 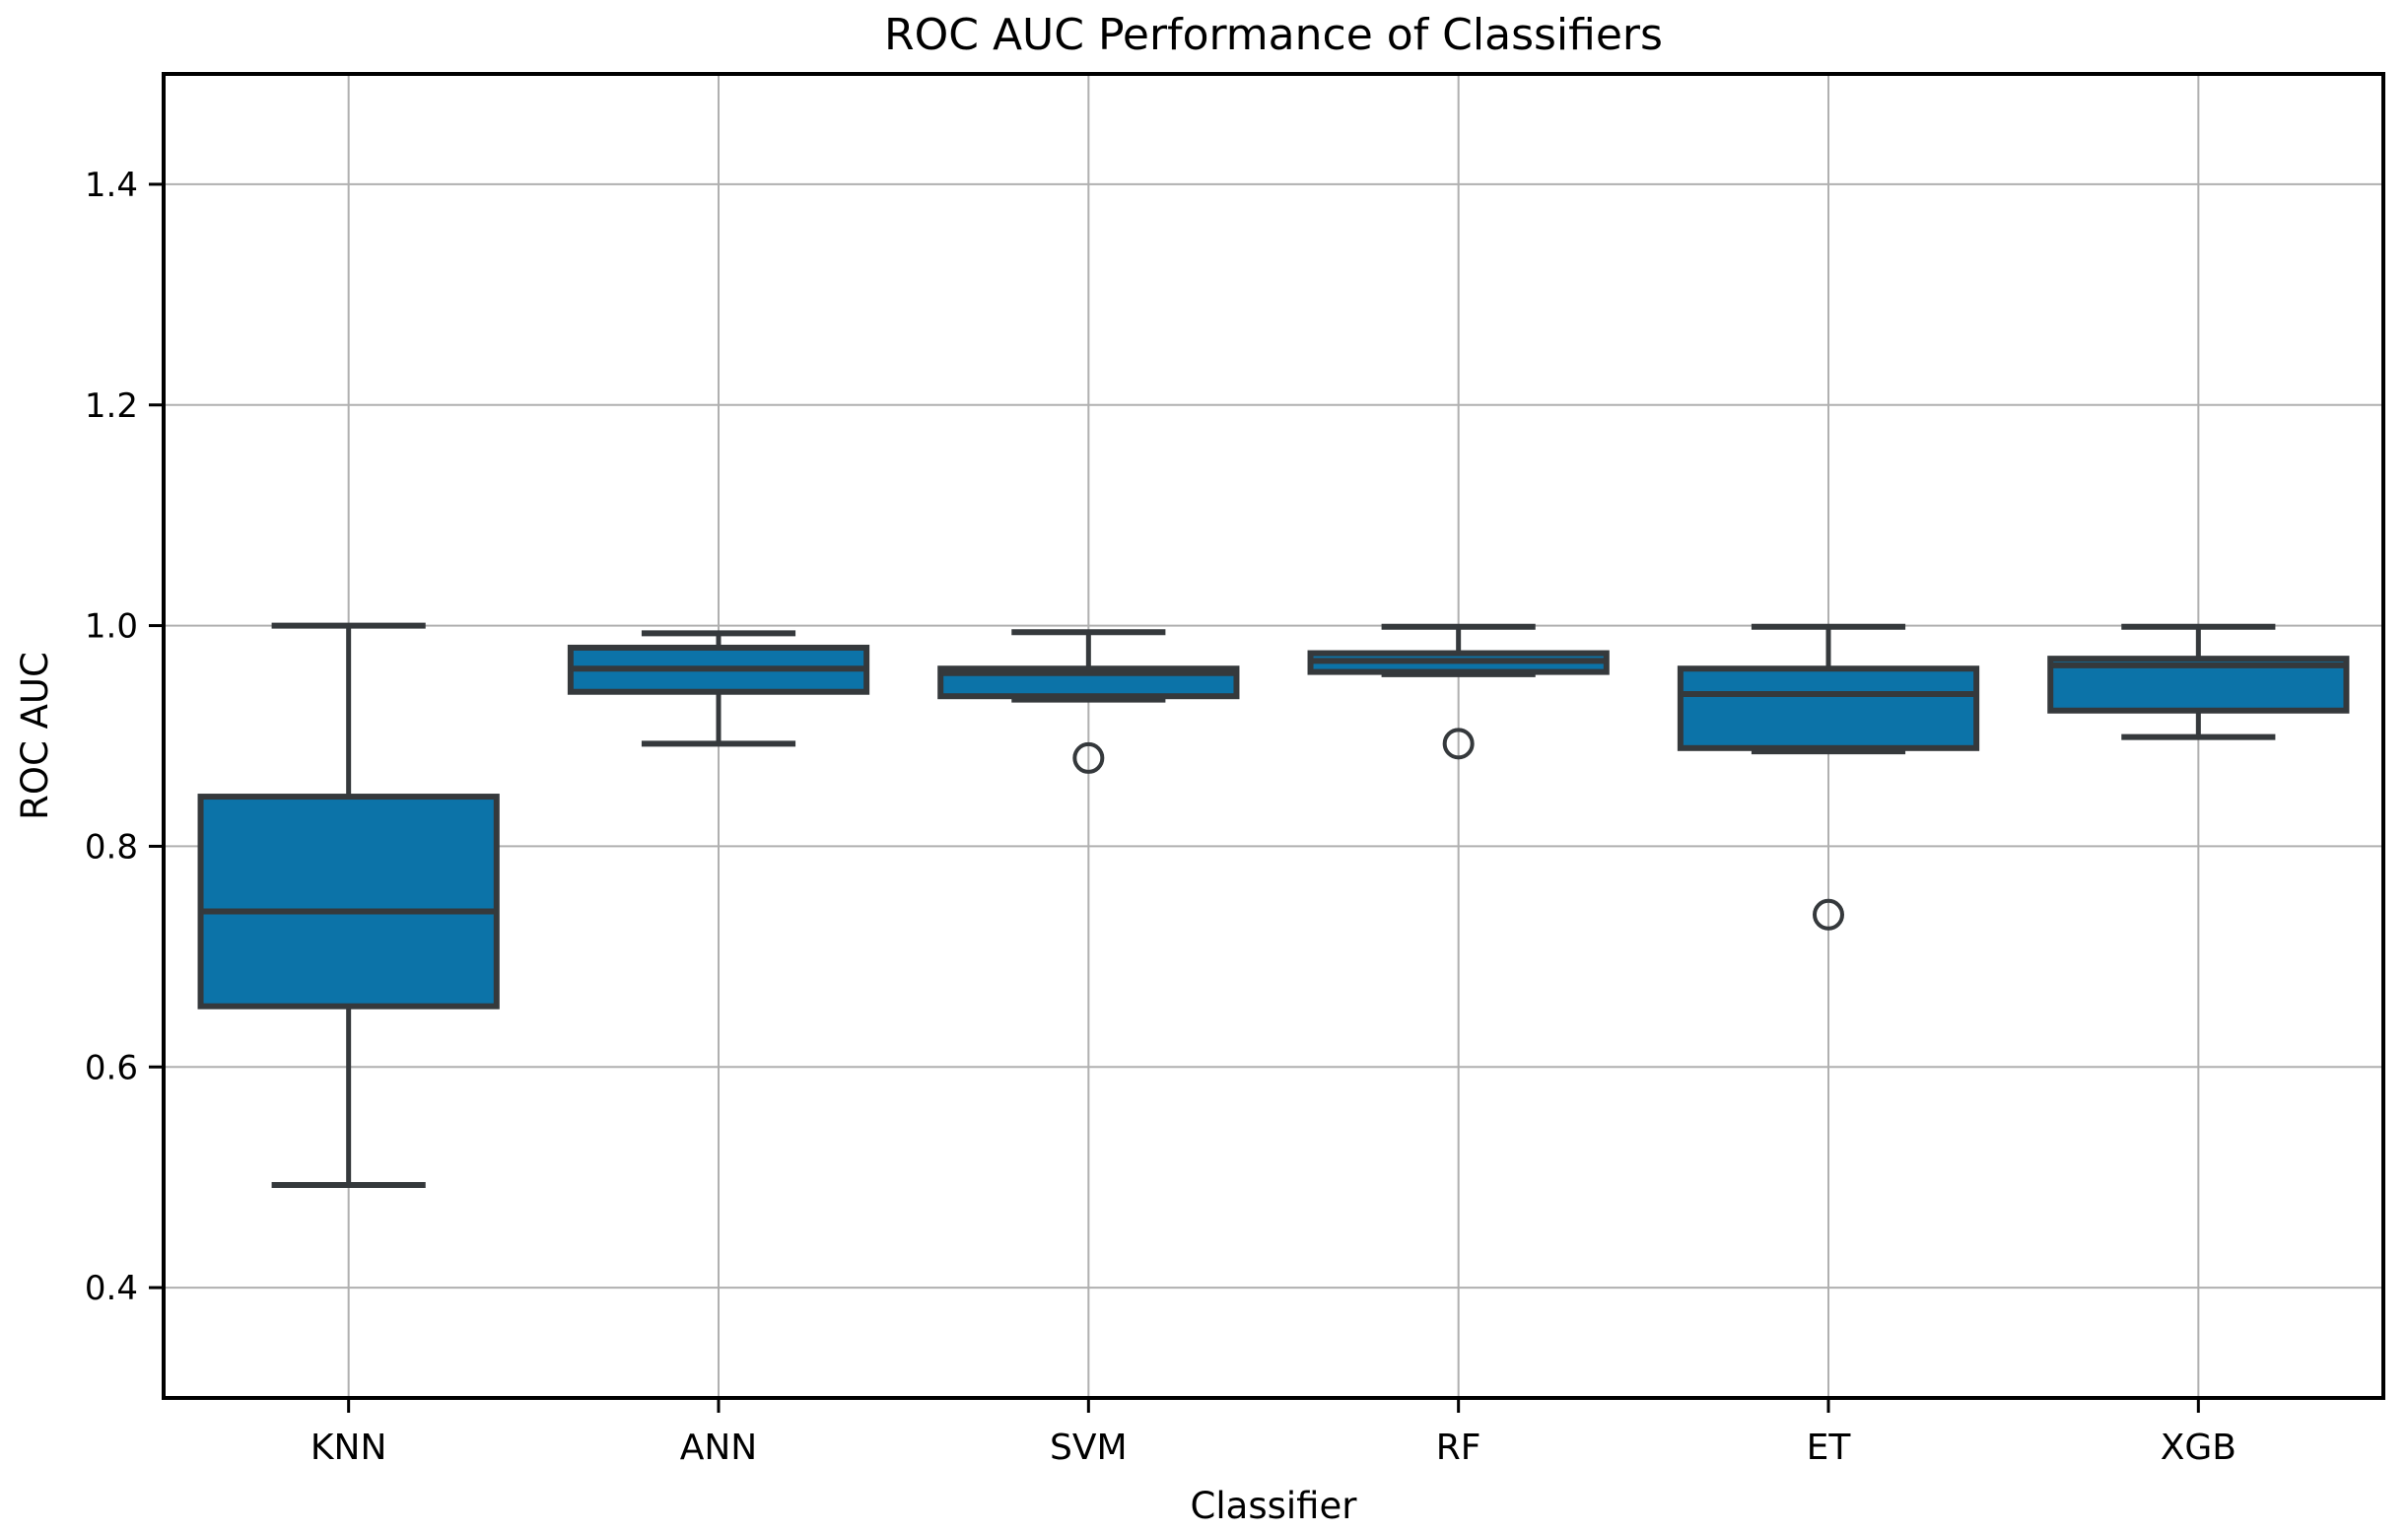 What do you see at coordinates (1088, 757) in the screenshot?
I see `outlier-svm` at bounding box center [1088, 757].